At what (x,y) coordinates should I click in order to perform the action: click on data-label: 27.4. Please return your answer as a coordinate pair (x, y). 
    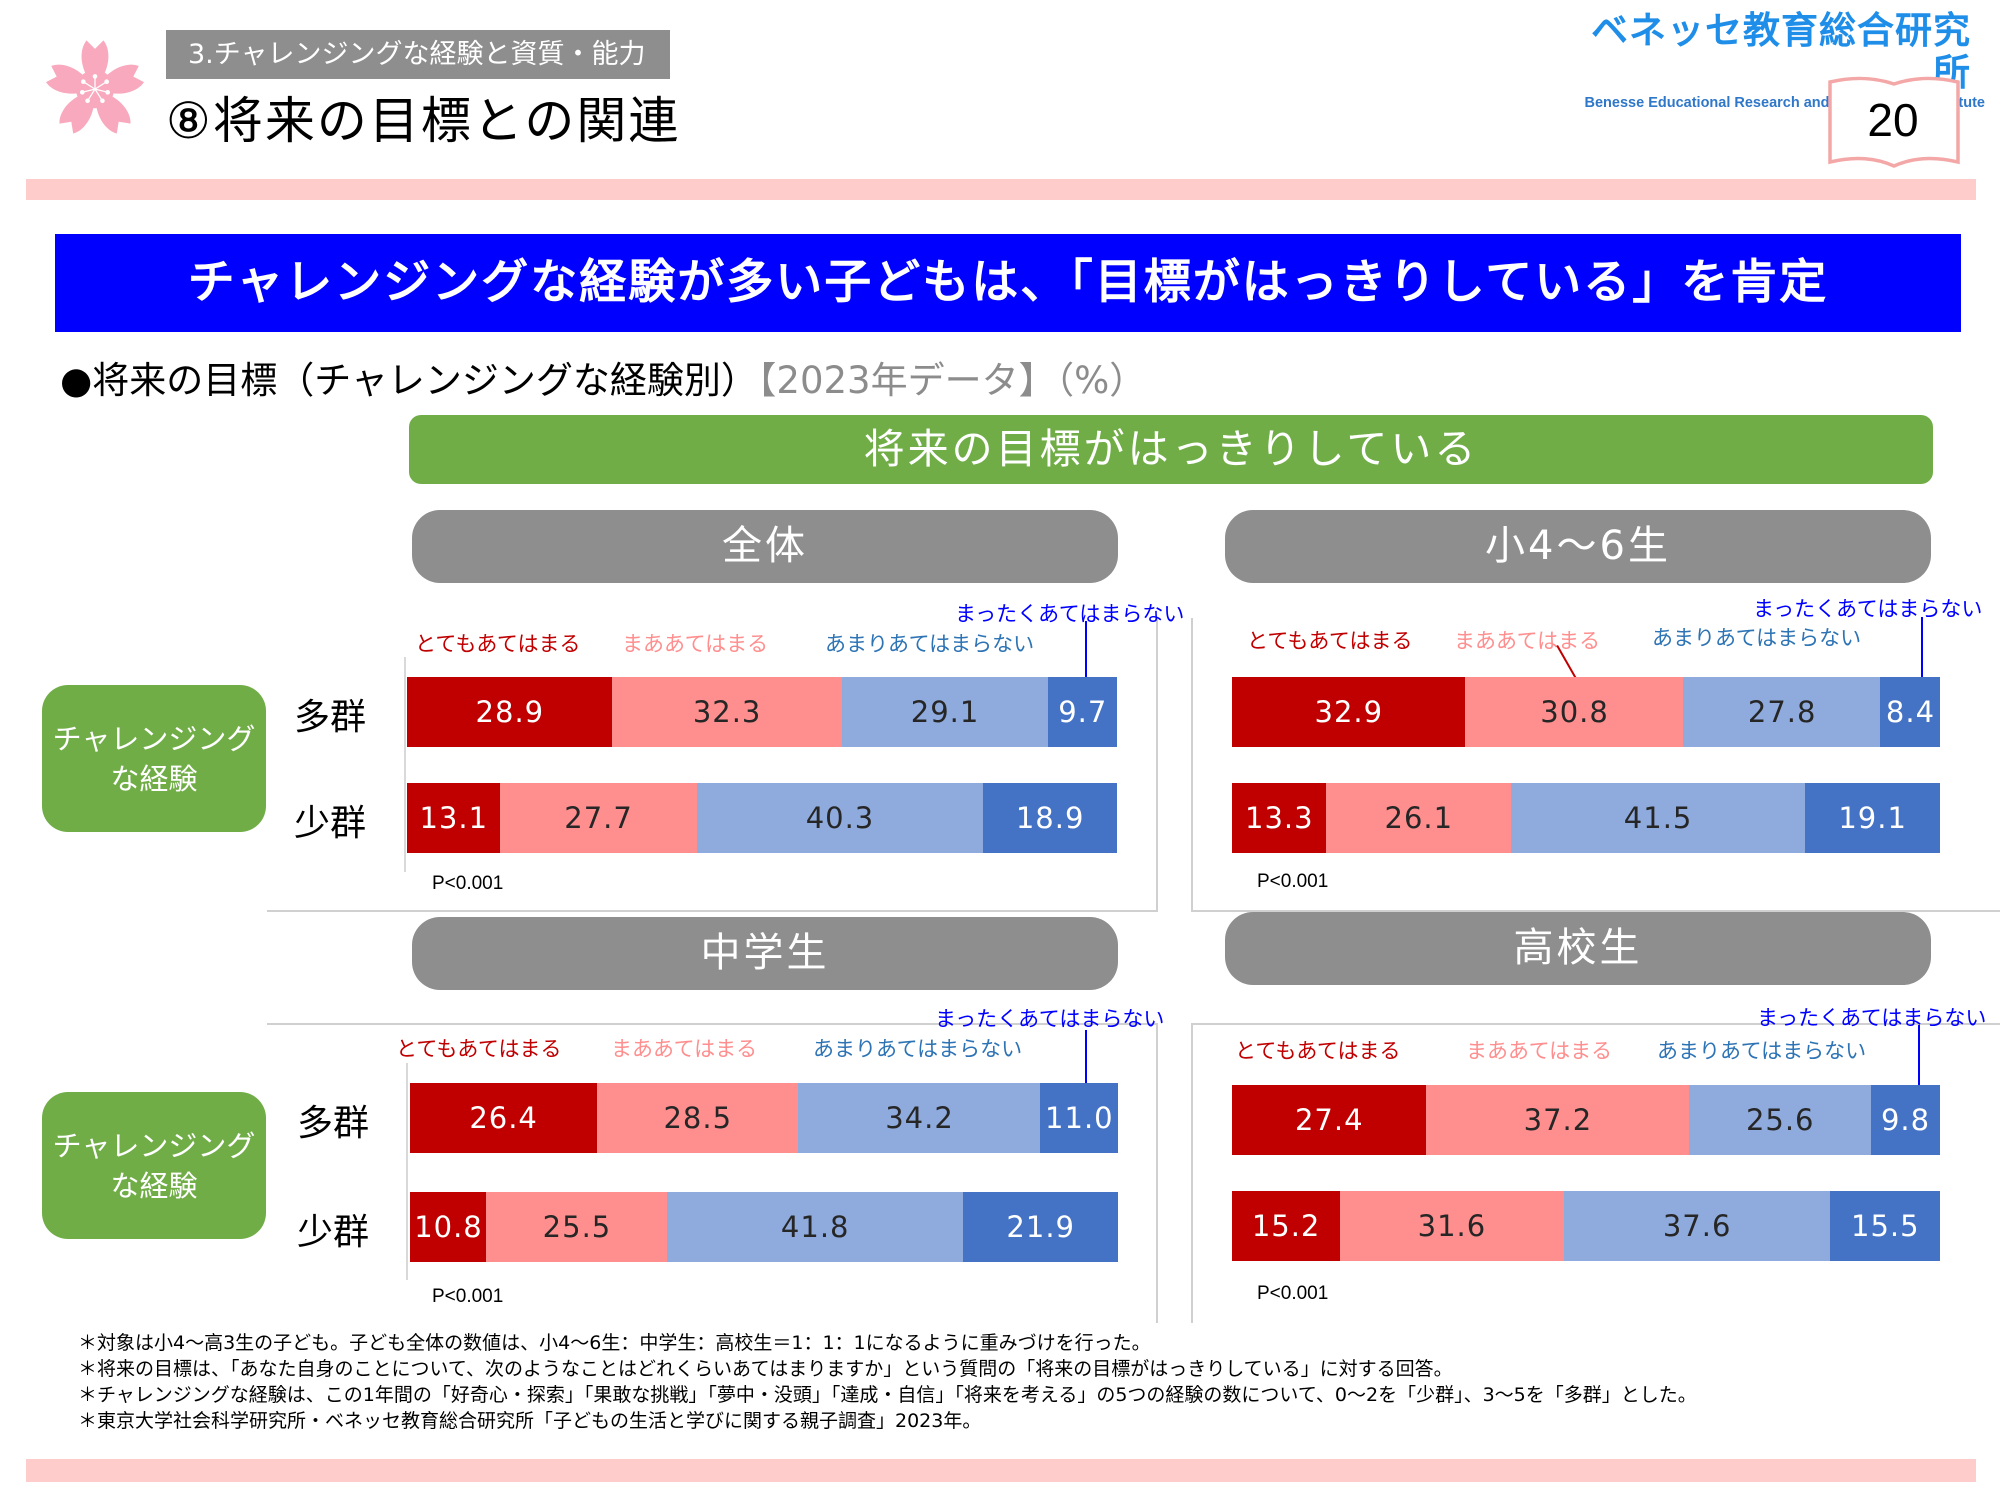
    Looking at the image, I should click on (1329, 1120).